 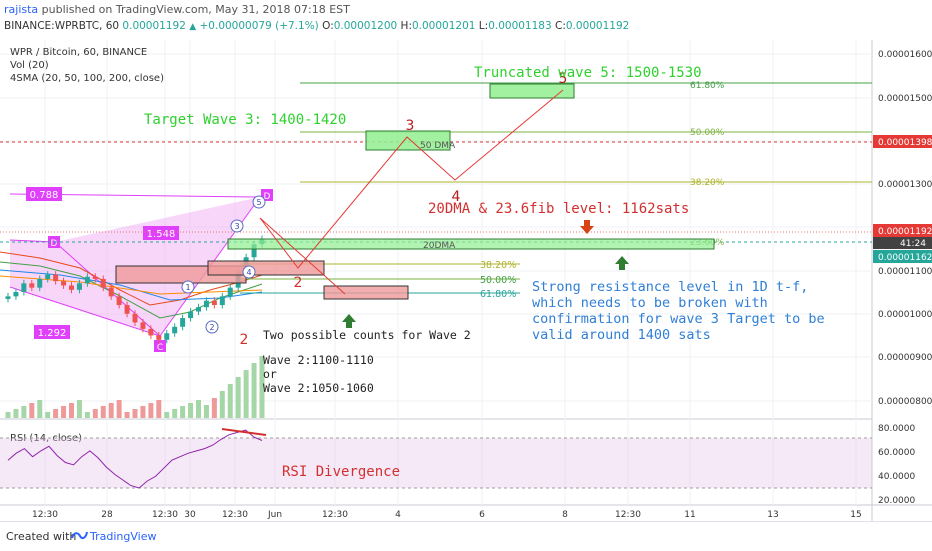 I want to click on circle-1: 1, so click(x=187, y=287).